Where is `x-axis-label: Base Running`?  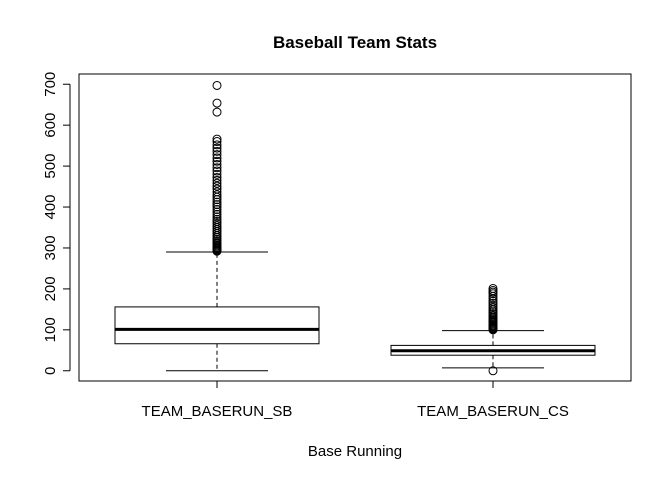 x-axis-label: Base Running is located at coordinates (355, 451).